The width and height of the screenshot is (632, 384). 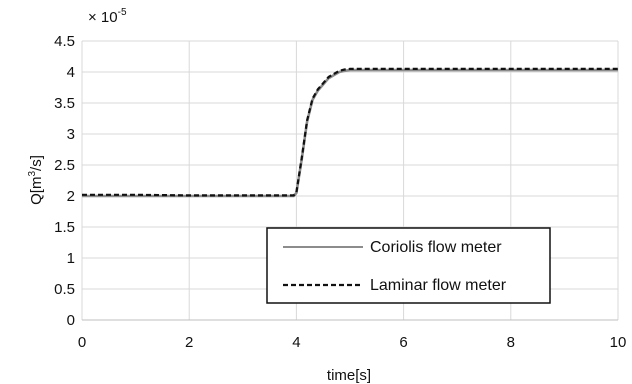 I want to click on x-tick-label: 0, so click(x=82, y=342).